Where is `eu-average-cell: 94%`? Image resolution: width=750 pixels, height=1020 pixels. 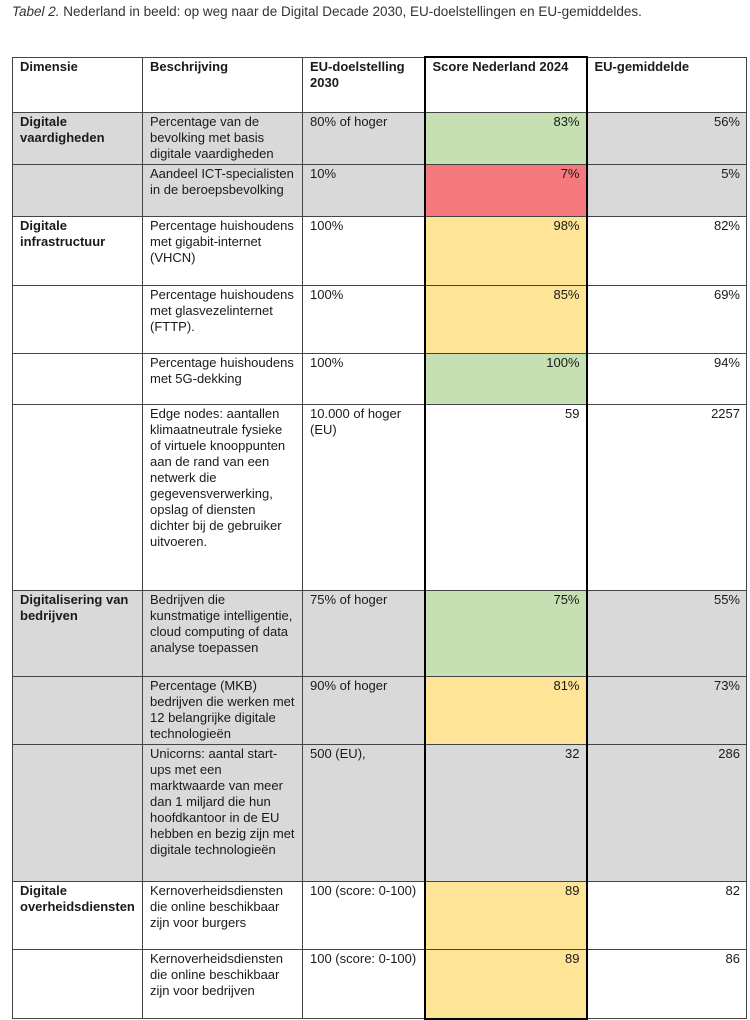
eu-average-cell: 94% is located at coordinates (666, 379).